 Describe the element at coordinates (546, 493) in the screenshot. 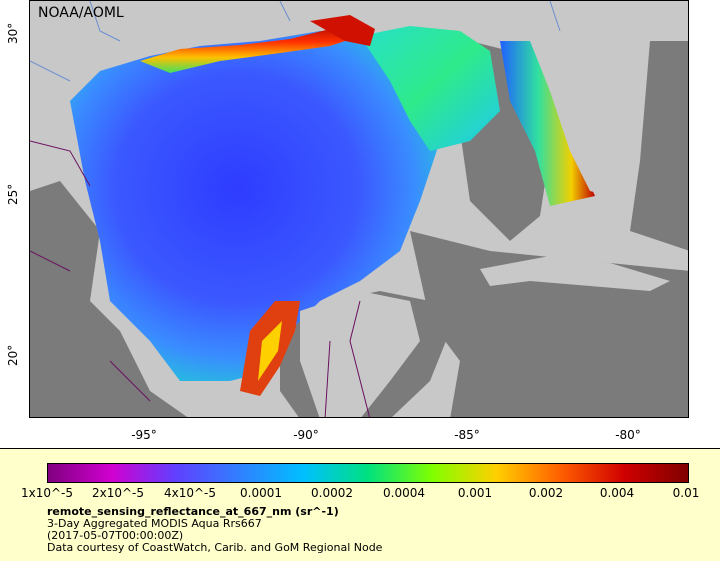

I see `colorbar-tick-label: 0.002` at that location.